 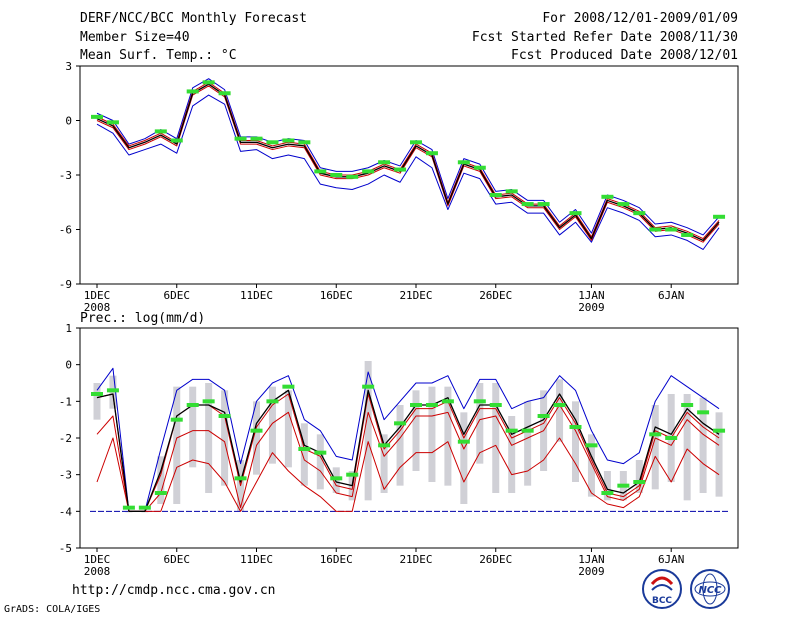 I want to click on series-lower-line, so click(x=408, y=458).